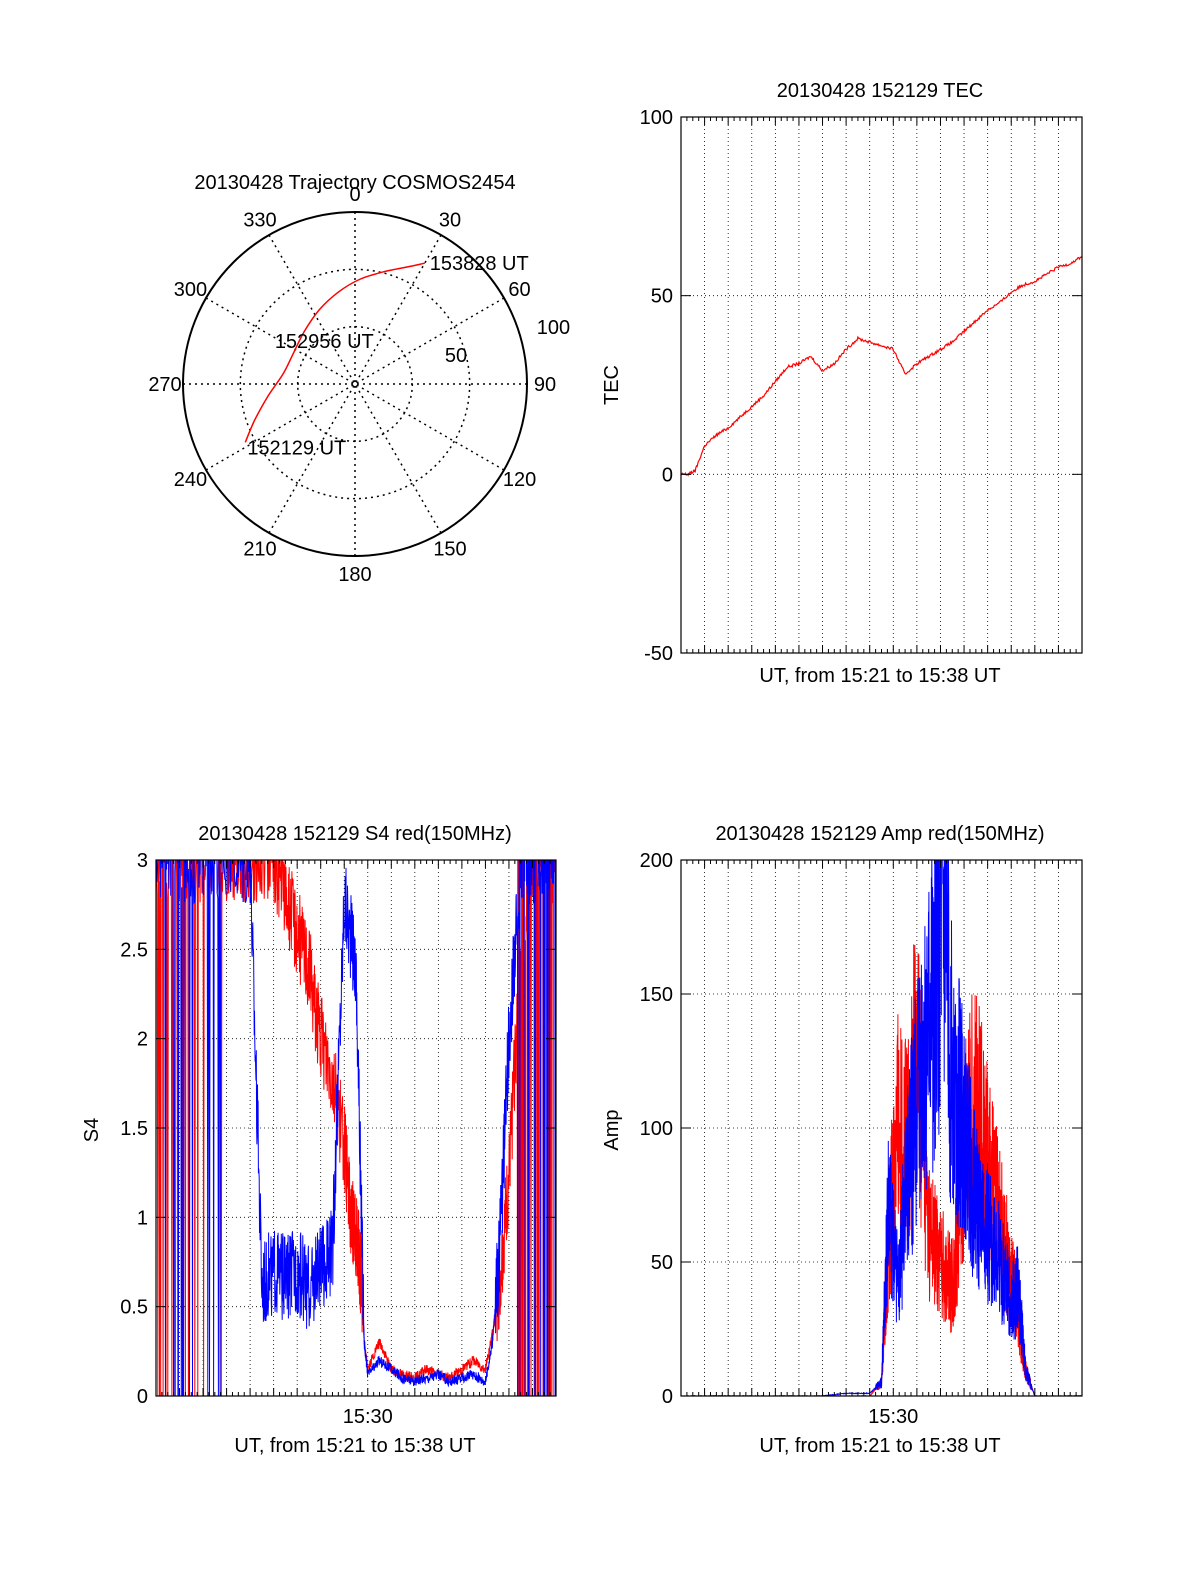 This screenshot has height=1575, width=1200. Describe the element at coordinates (612, 1129) in the screenshot. I see `y-axis-label: Amp` at that location.